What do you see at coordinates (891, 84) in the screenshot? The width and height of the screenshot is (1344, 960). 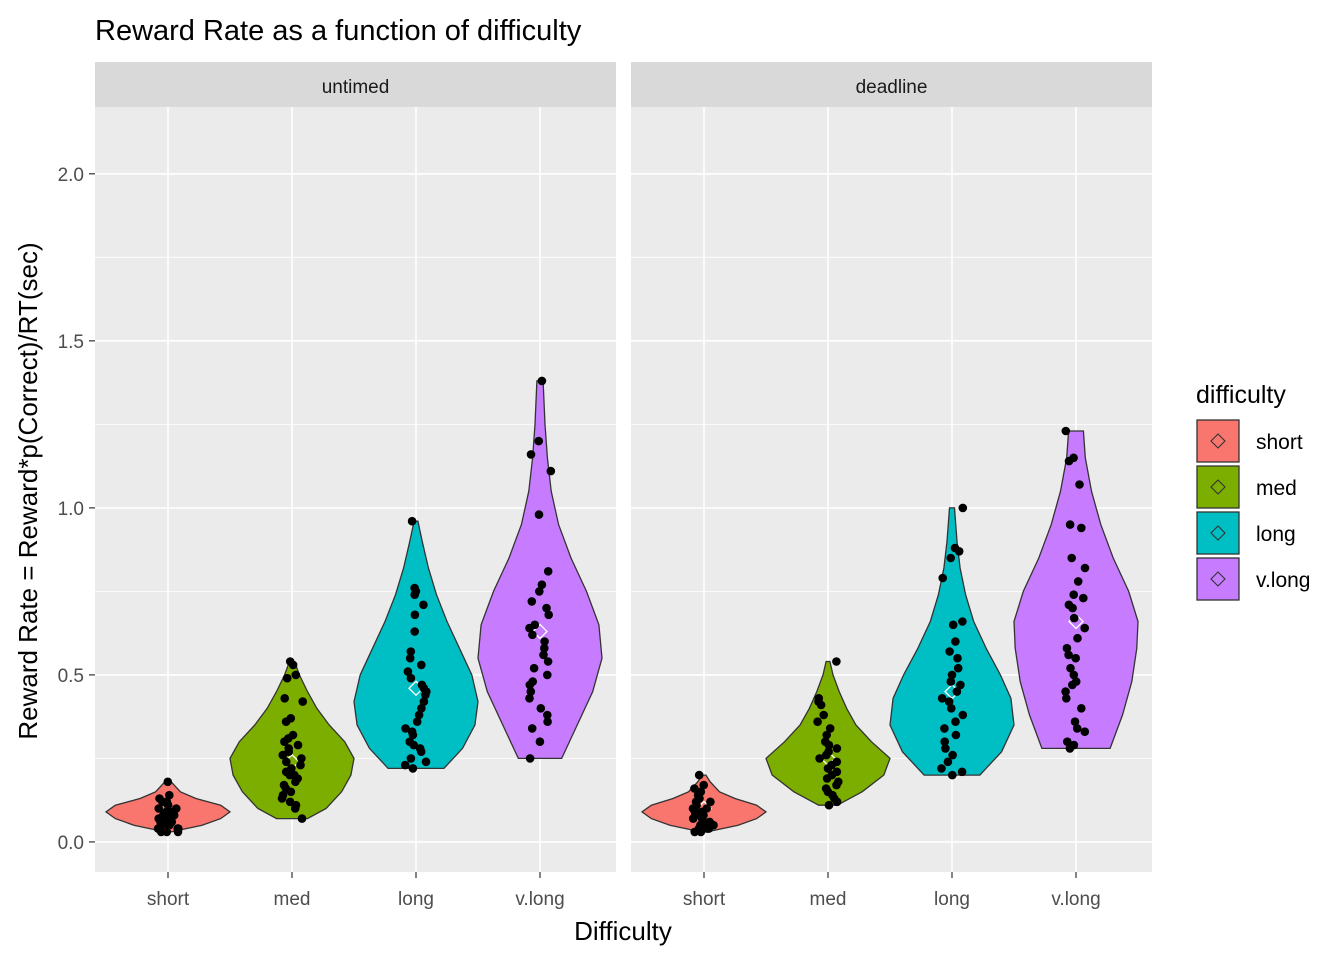 I see `facet-strip` at bounding box center [891, 84].